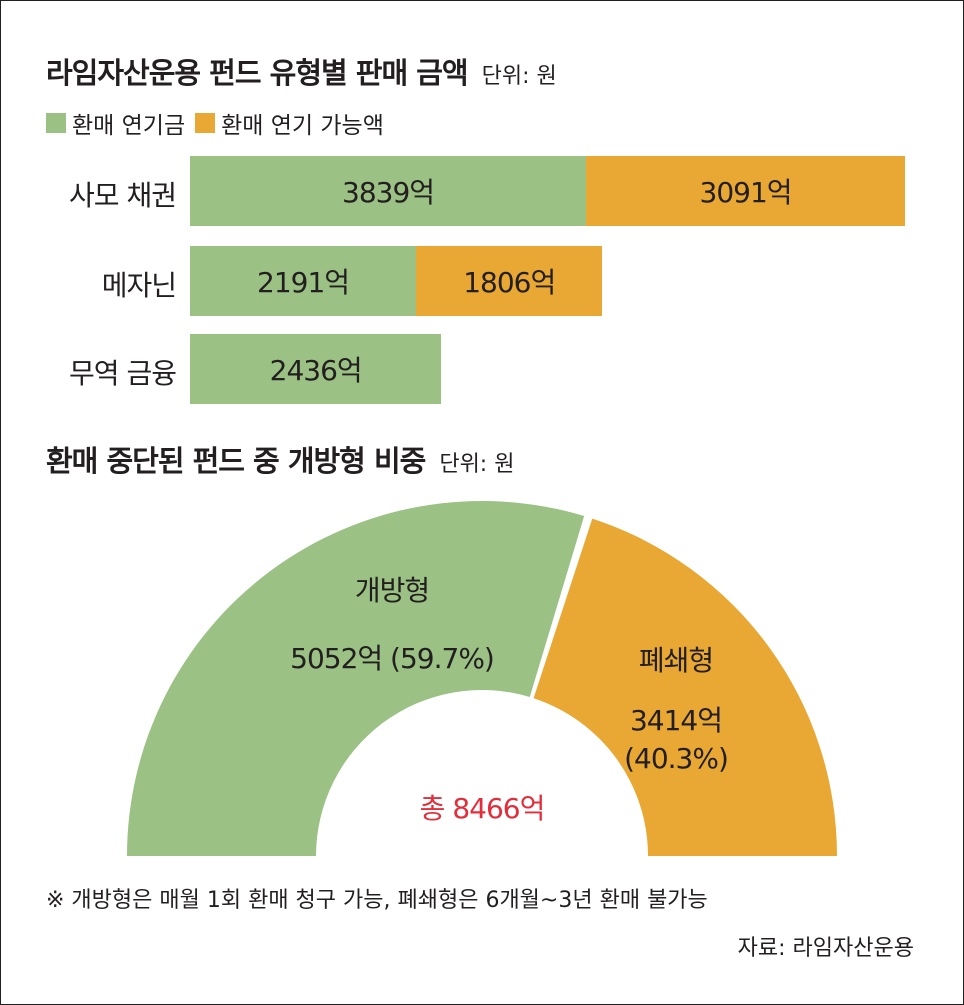  Describe the element at coordinates (392, 590) in the screenshot. I see `slice-name-label: 개방형` at that location.